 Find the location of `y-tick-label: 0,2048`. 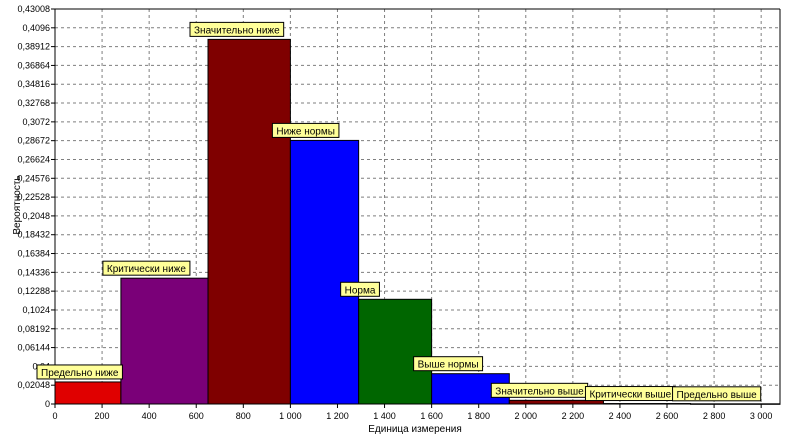

y-tick-label: 0,2048 is located at coordinates (36, 216).